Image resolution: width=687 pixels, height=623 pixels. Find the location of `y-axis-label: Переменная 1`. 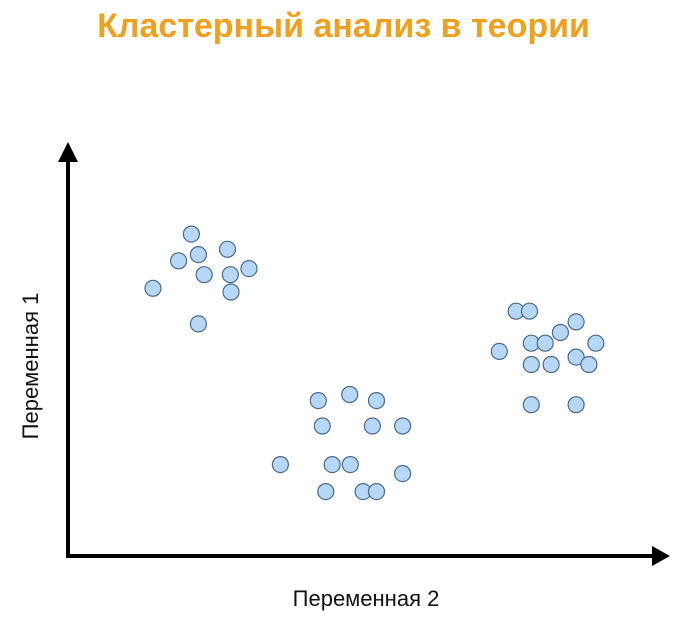

y-axis-label: Переменная 1 is located at coordinates (30, 366).